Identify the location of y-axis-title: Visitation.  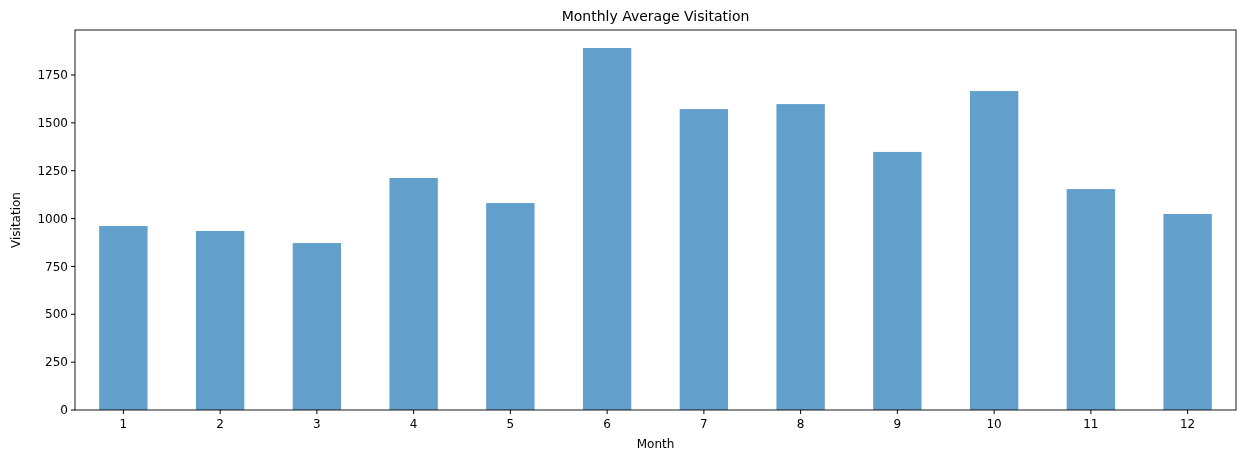
(16, 220).